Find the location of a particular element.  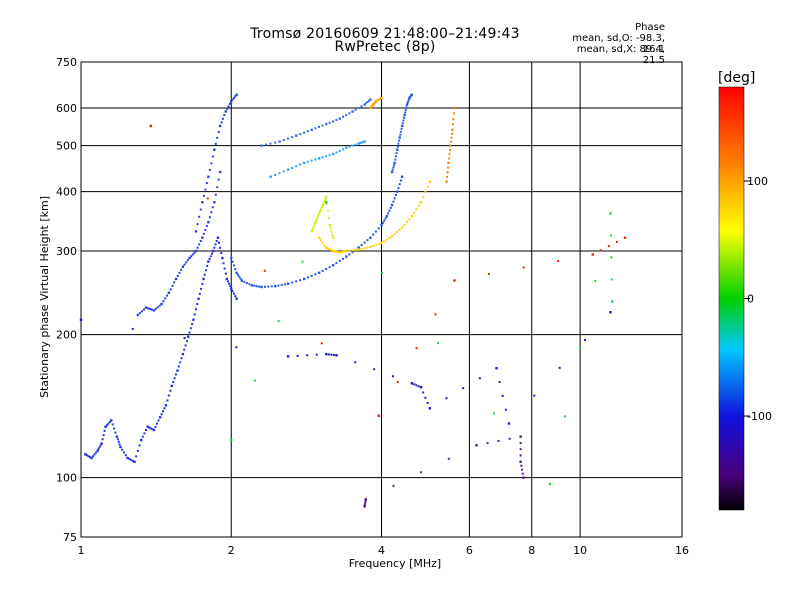

colorbar is located at coordinates (731, 298).